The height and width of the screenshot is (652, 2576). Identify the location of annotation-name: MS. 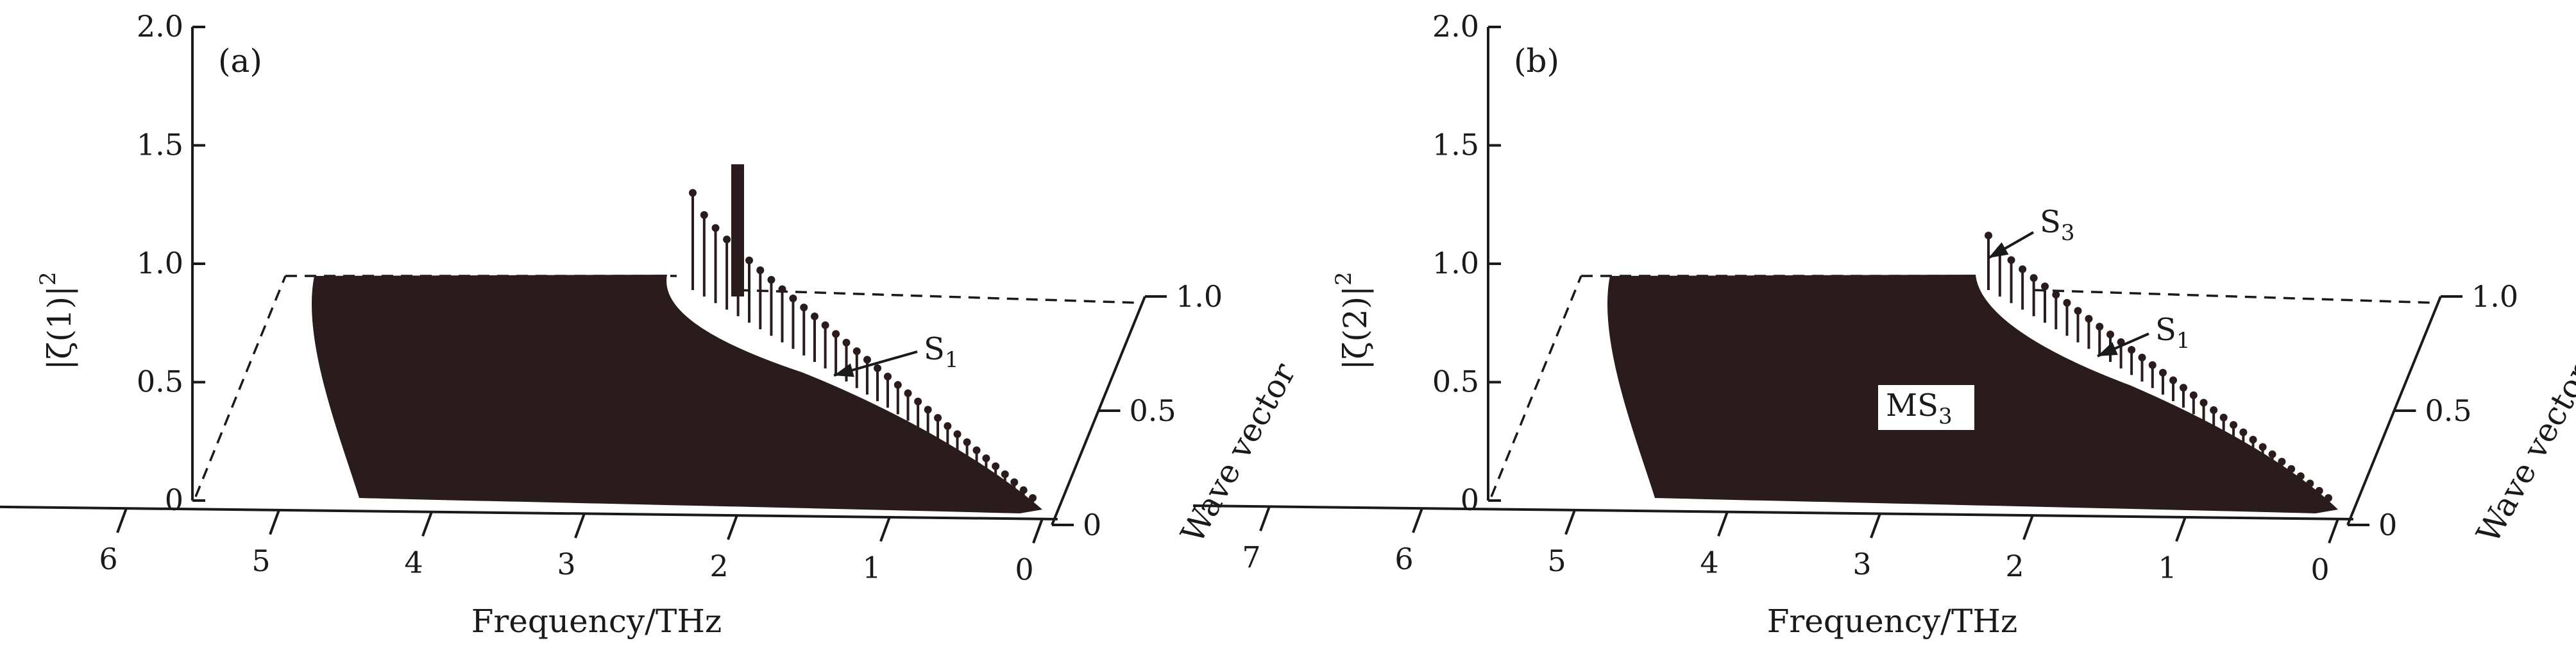
(1912, 406).